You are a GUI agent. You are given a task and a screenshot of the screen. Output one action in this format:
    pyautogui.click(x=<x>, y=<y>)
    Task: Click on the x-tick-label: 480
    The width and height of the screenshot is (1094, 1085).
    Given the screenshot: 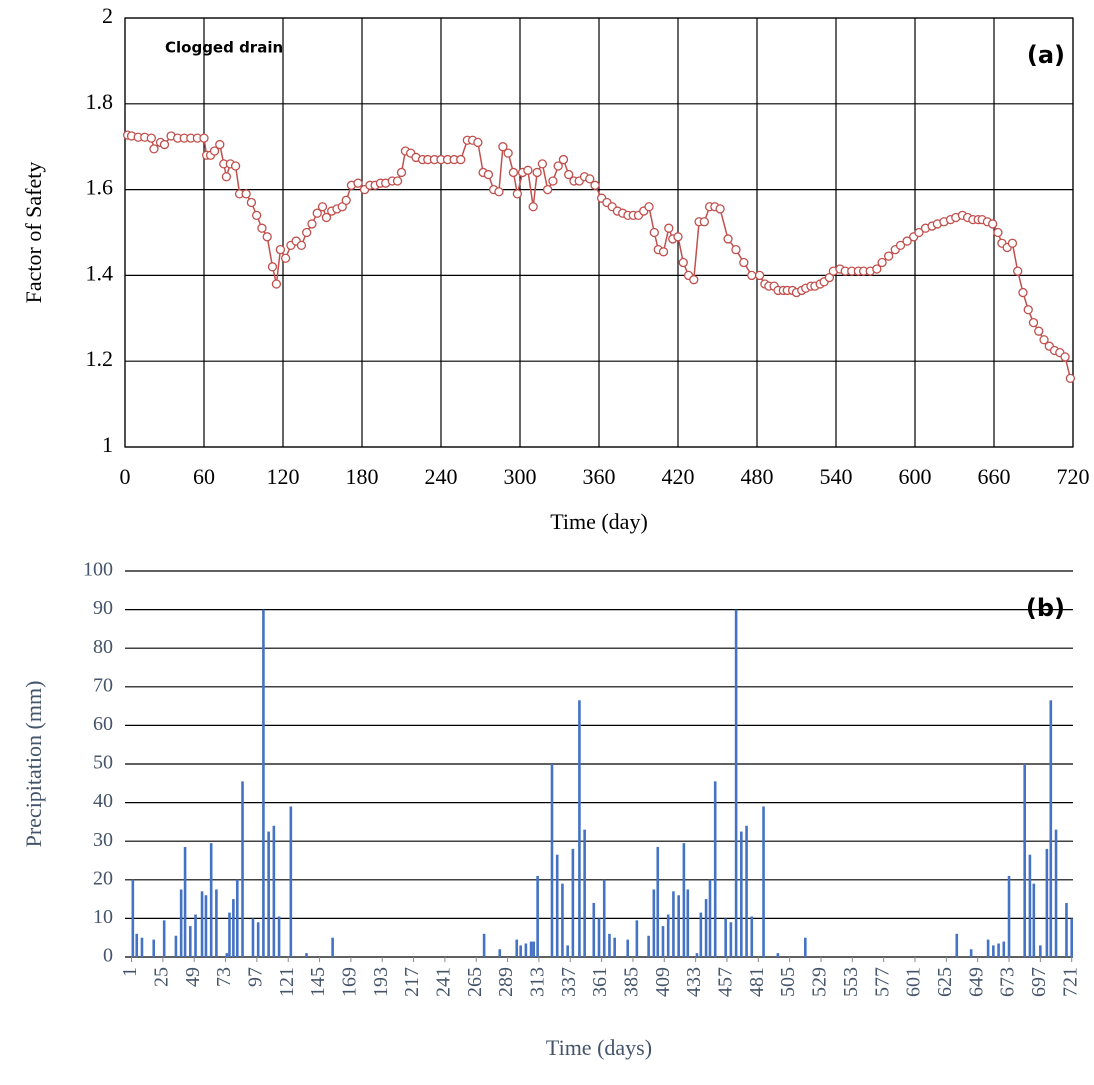 What is the action you would take?
    pyautogui.click(x=757, y=476)
    